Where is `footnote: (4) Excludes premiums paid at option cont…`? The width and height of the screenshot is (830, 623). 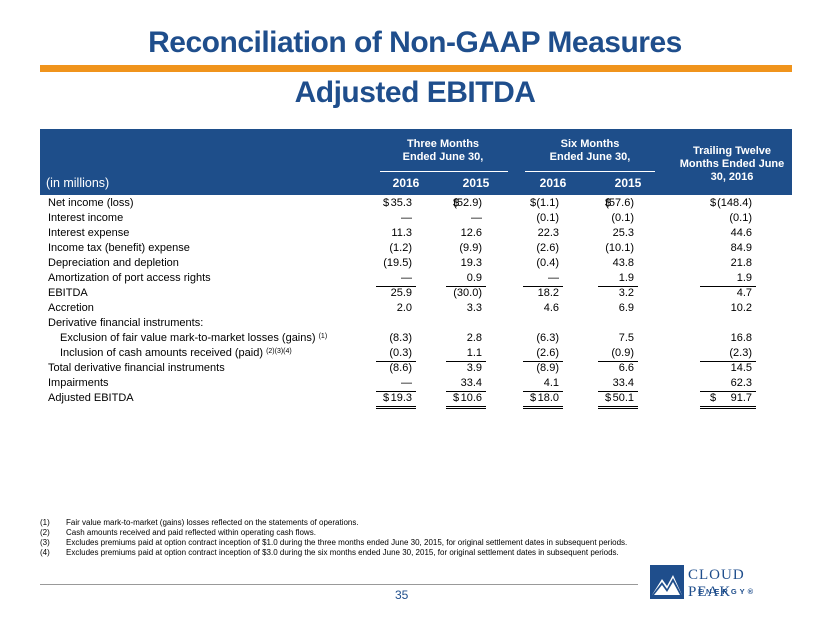
footnote: (4) Excludes premiums paid at option cont… is located at coordinates (340, 553).